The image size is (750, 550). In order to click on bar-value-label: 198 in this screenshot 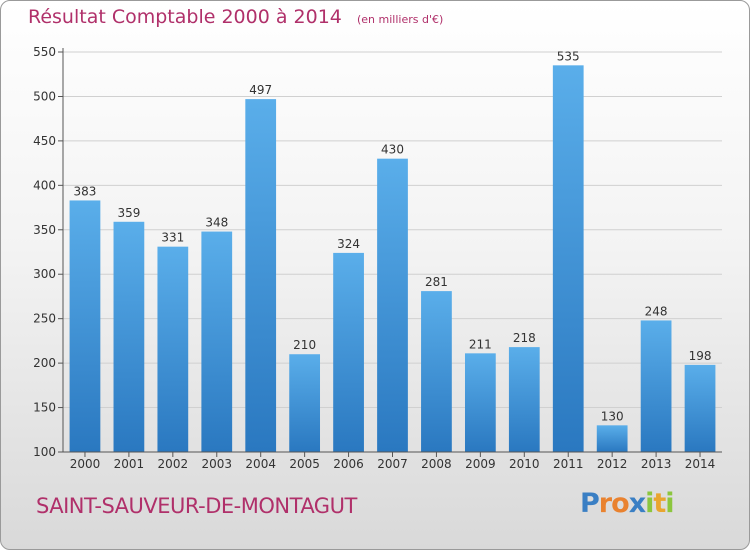, I will do `click(700, 356)`.